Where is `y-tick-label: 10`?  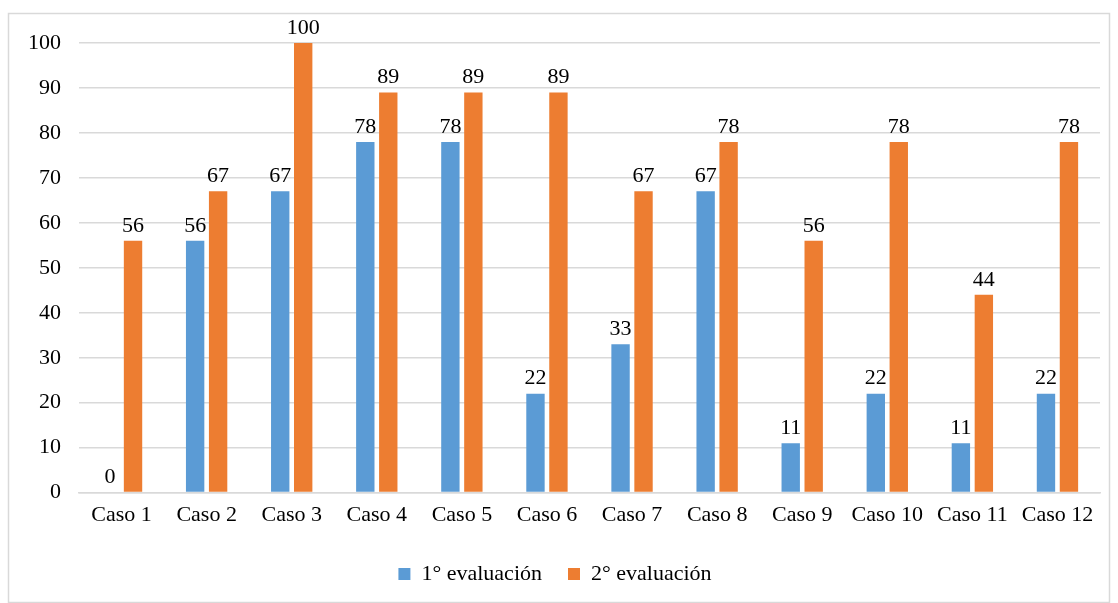 y-tick-label: 10 is located at coordinates (50, 446).